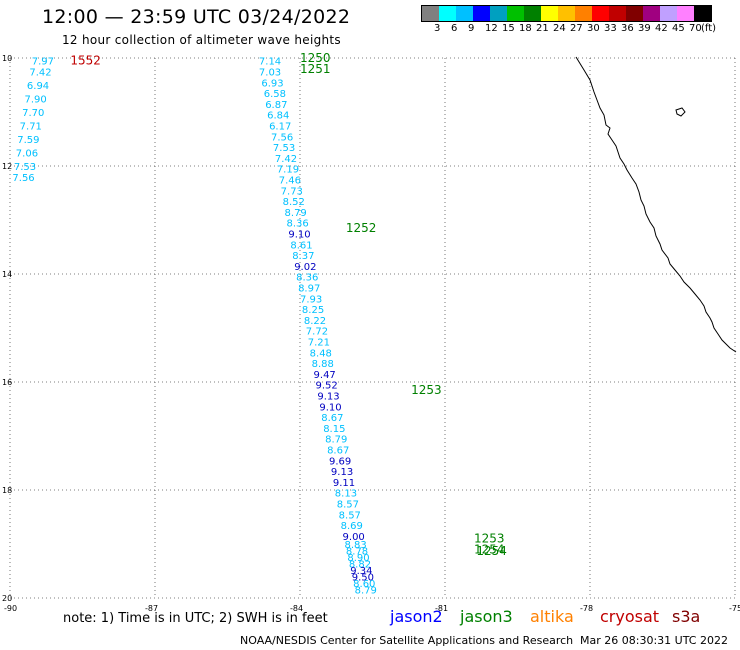  Describe the element at coordinates (275, 94) in the screenshot. I see `wave-height-label: 6.58` at that location.